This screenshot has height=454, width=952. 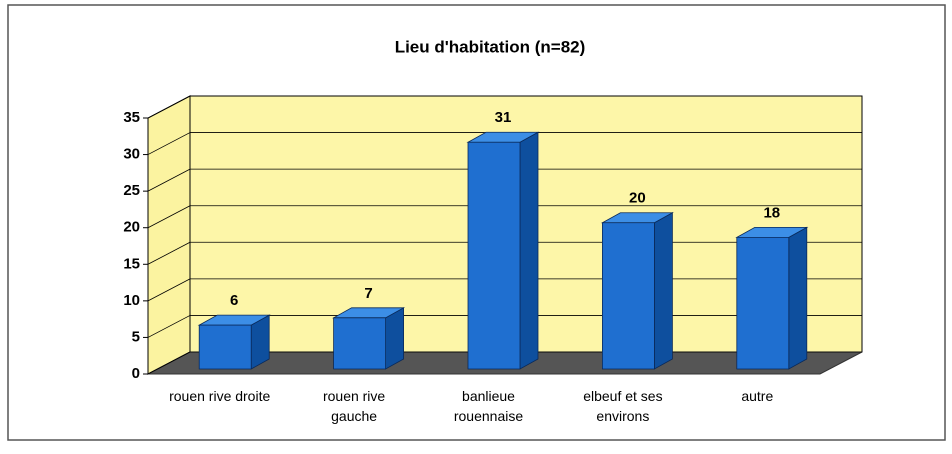 What do you see at coordinates (637, 198) in the screenshot?
I see `value-label: 20` at bounding box center [637, 198].